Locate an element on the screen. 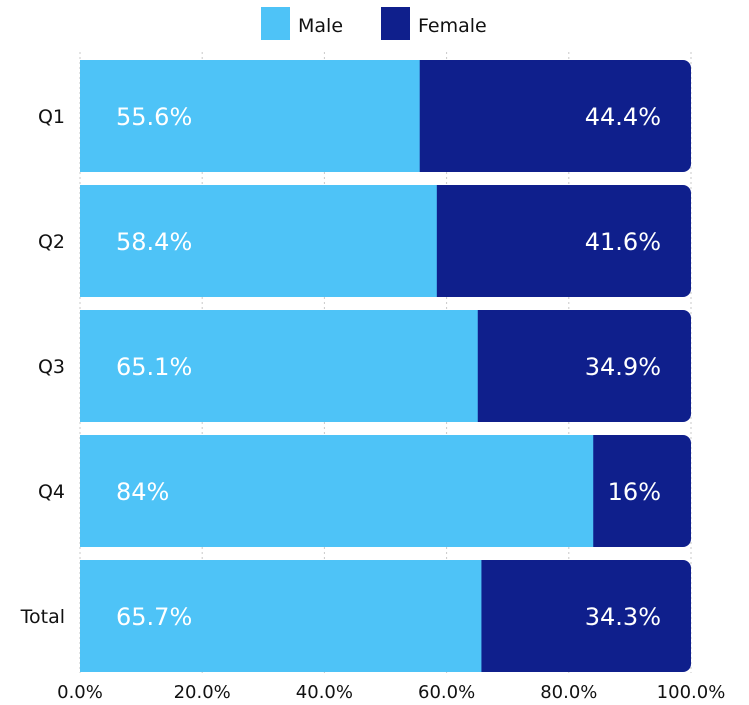 This screenshot has width=749, height=705. category-label: Q2 is located at coordinates (51, 242).